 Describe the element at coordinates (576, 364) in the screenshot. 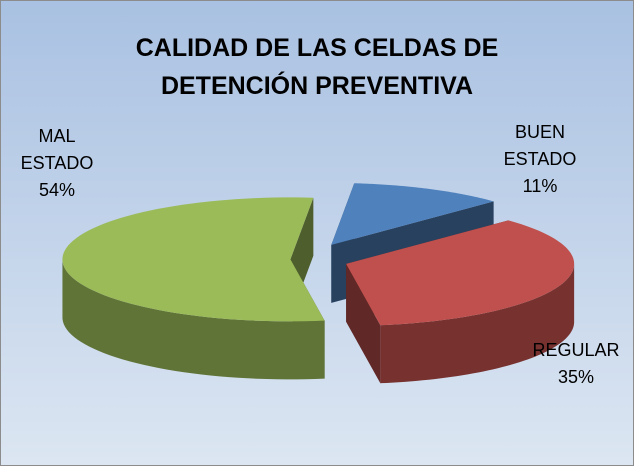

I see `data-label: REGULAR 35%` at that location.